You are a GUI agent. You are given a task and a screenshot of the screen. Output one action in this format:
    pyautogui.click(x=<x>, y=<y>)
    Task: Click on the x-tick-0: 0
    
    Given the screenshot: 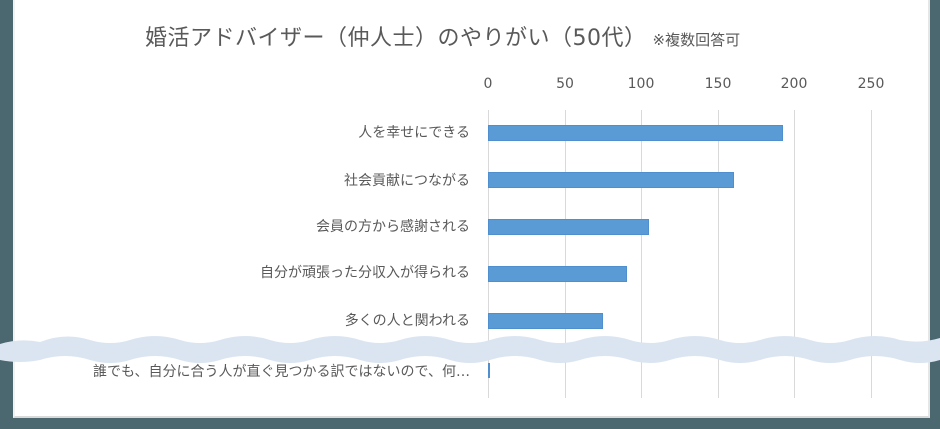 What is the action you would take?
    pyautogui.click(x=488, y=84)
    